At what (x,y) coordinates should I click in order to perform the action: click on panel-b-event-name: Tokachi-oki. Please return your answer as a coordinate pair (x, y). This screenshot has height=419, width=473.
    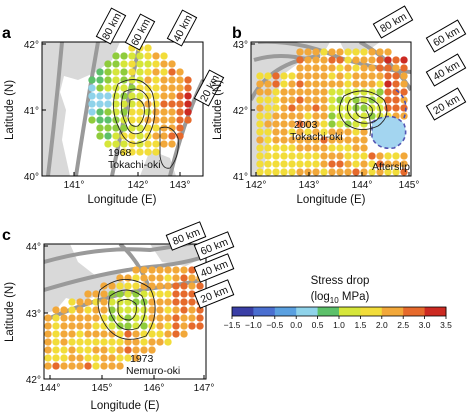
    Looking at the image, I should click on (316, 137).